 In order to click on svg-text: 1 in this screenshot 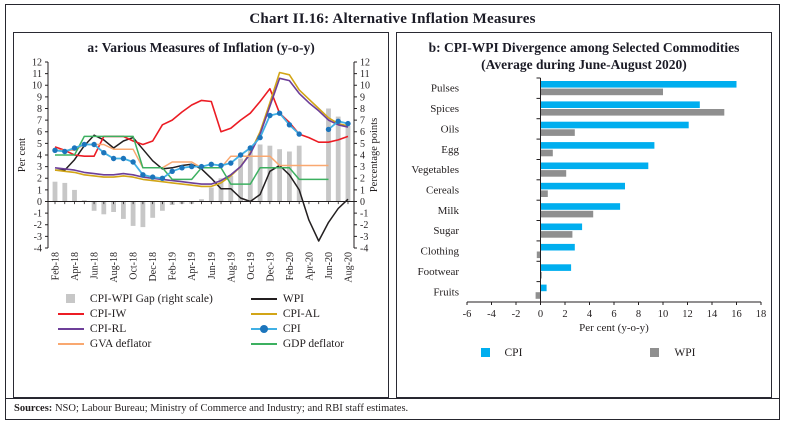, I will do `click(39, 190)`.